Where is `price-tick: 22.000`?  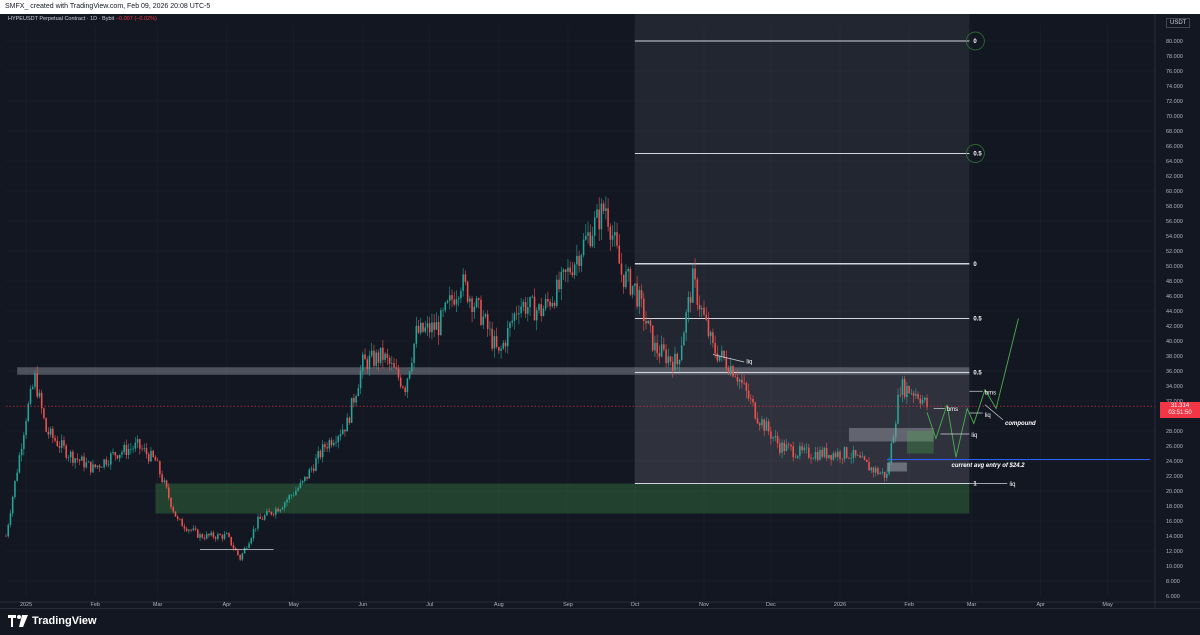
price-tick: 22.000 is located at coordinates (1174, 477).